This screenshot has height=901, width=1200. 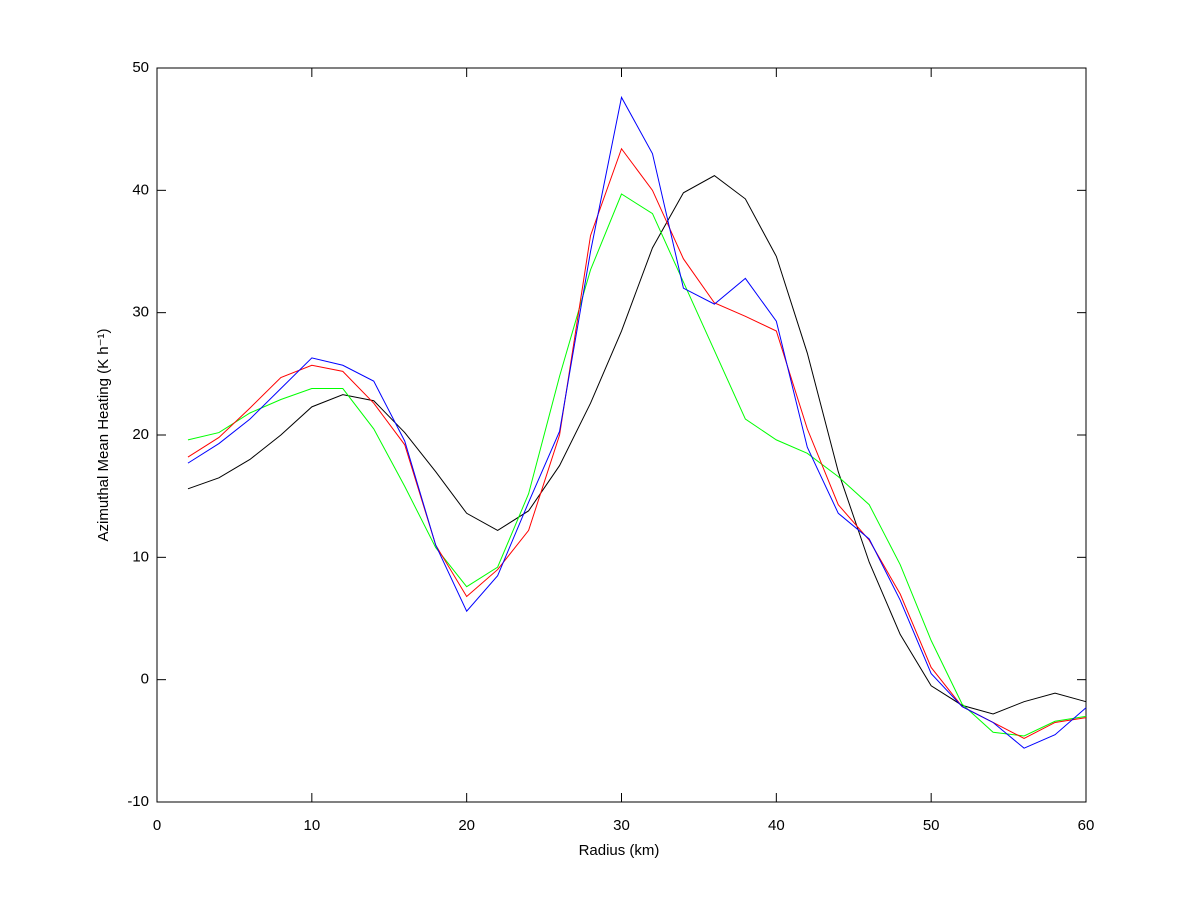 I want to click on x-tick-label: 10, so click(x=311, y=825).